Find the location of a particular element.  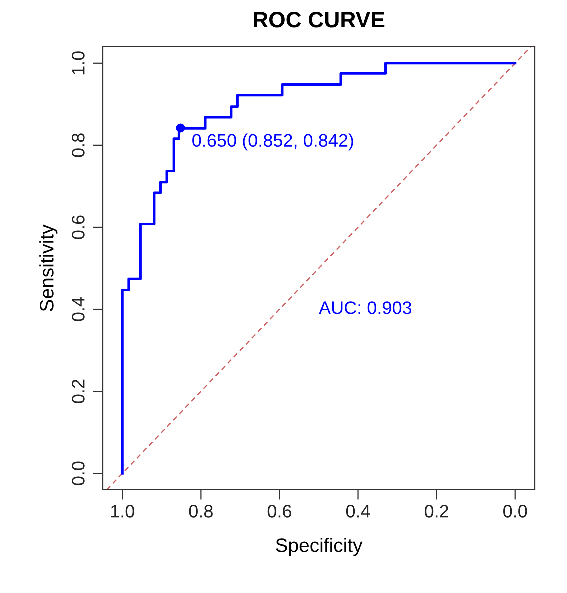

x-axis-title: Specificity is located at coordinates (319, 547).